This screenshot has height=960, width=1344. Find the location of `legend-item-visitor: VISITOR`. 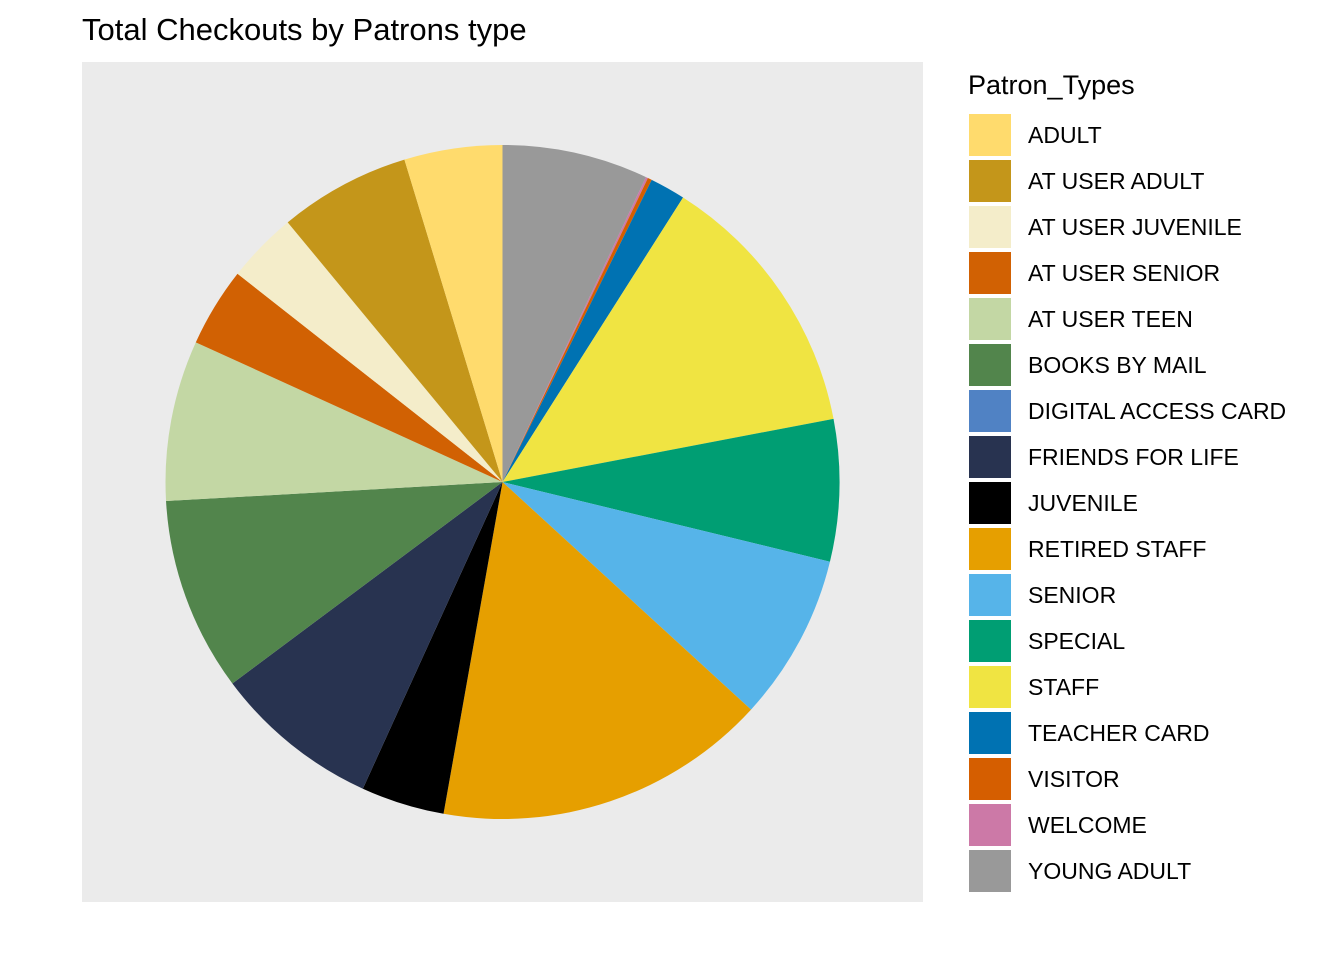

legend-item-visitor: VISITOR is located at coordinates (1127, 779).